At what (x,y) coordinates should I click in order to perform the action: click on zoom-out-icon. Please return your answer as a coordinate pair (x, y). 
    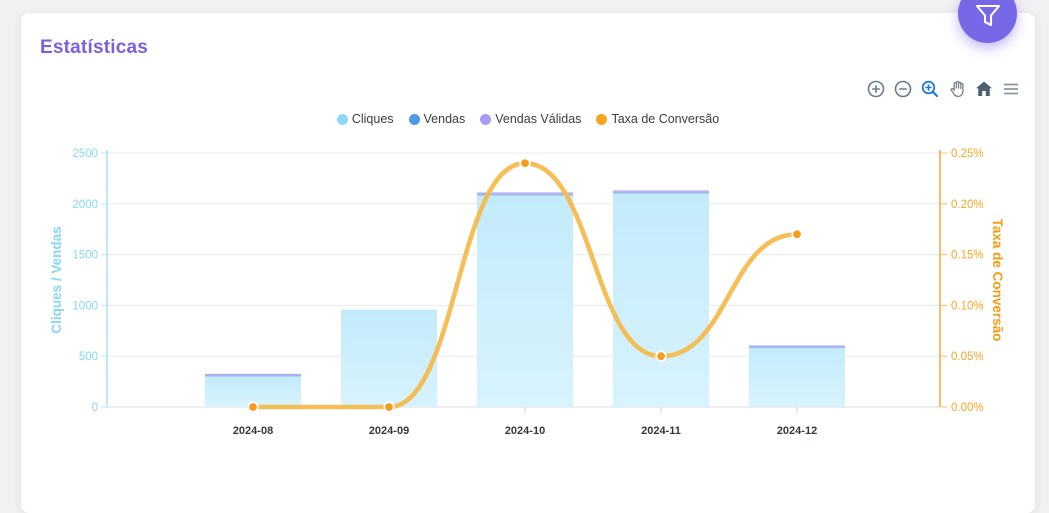
    Looking at the image, I should click on (903, 89).